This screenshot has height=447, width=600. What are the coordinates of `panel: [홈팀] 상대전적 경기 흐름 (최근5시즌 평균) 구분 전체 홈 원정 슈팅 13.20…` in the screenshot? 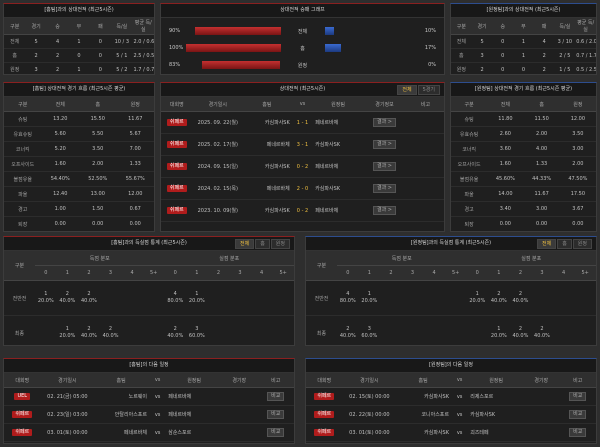 It's located at (79, 157).